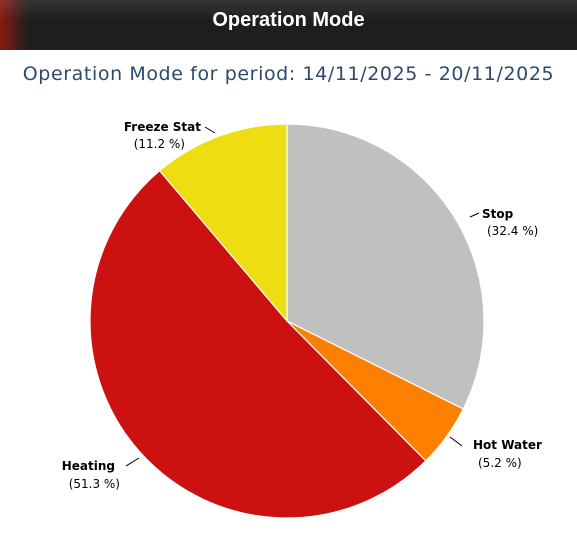 Image resolution: width=577 pixels, height=535 pixels. What do you see at coordinates (88, 466) in the screenshot?
I see `slice-label: Heating` at bounding box center [88, 466].